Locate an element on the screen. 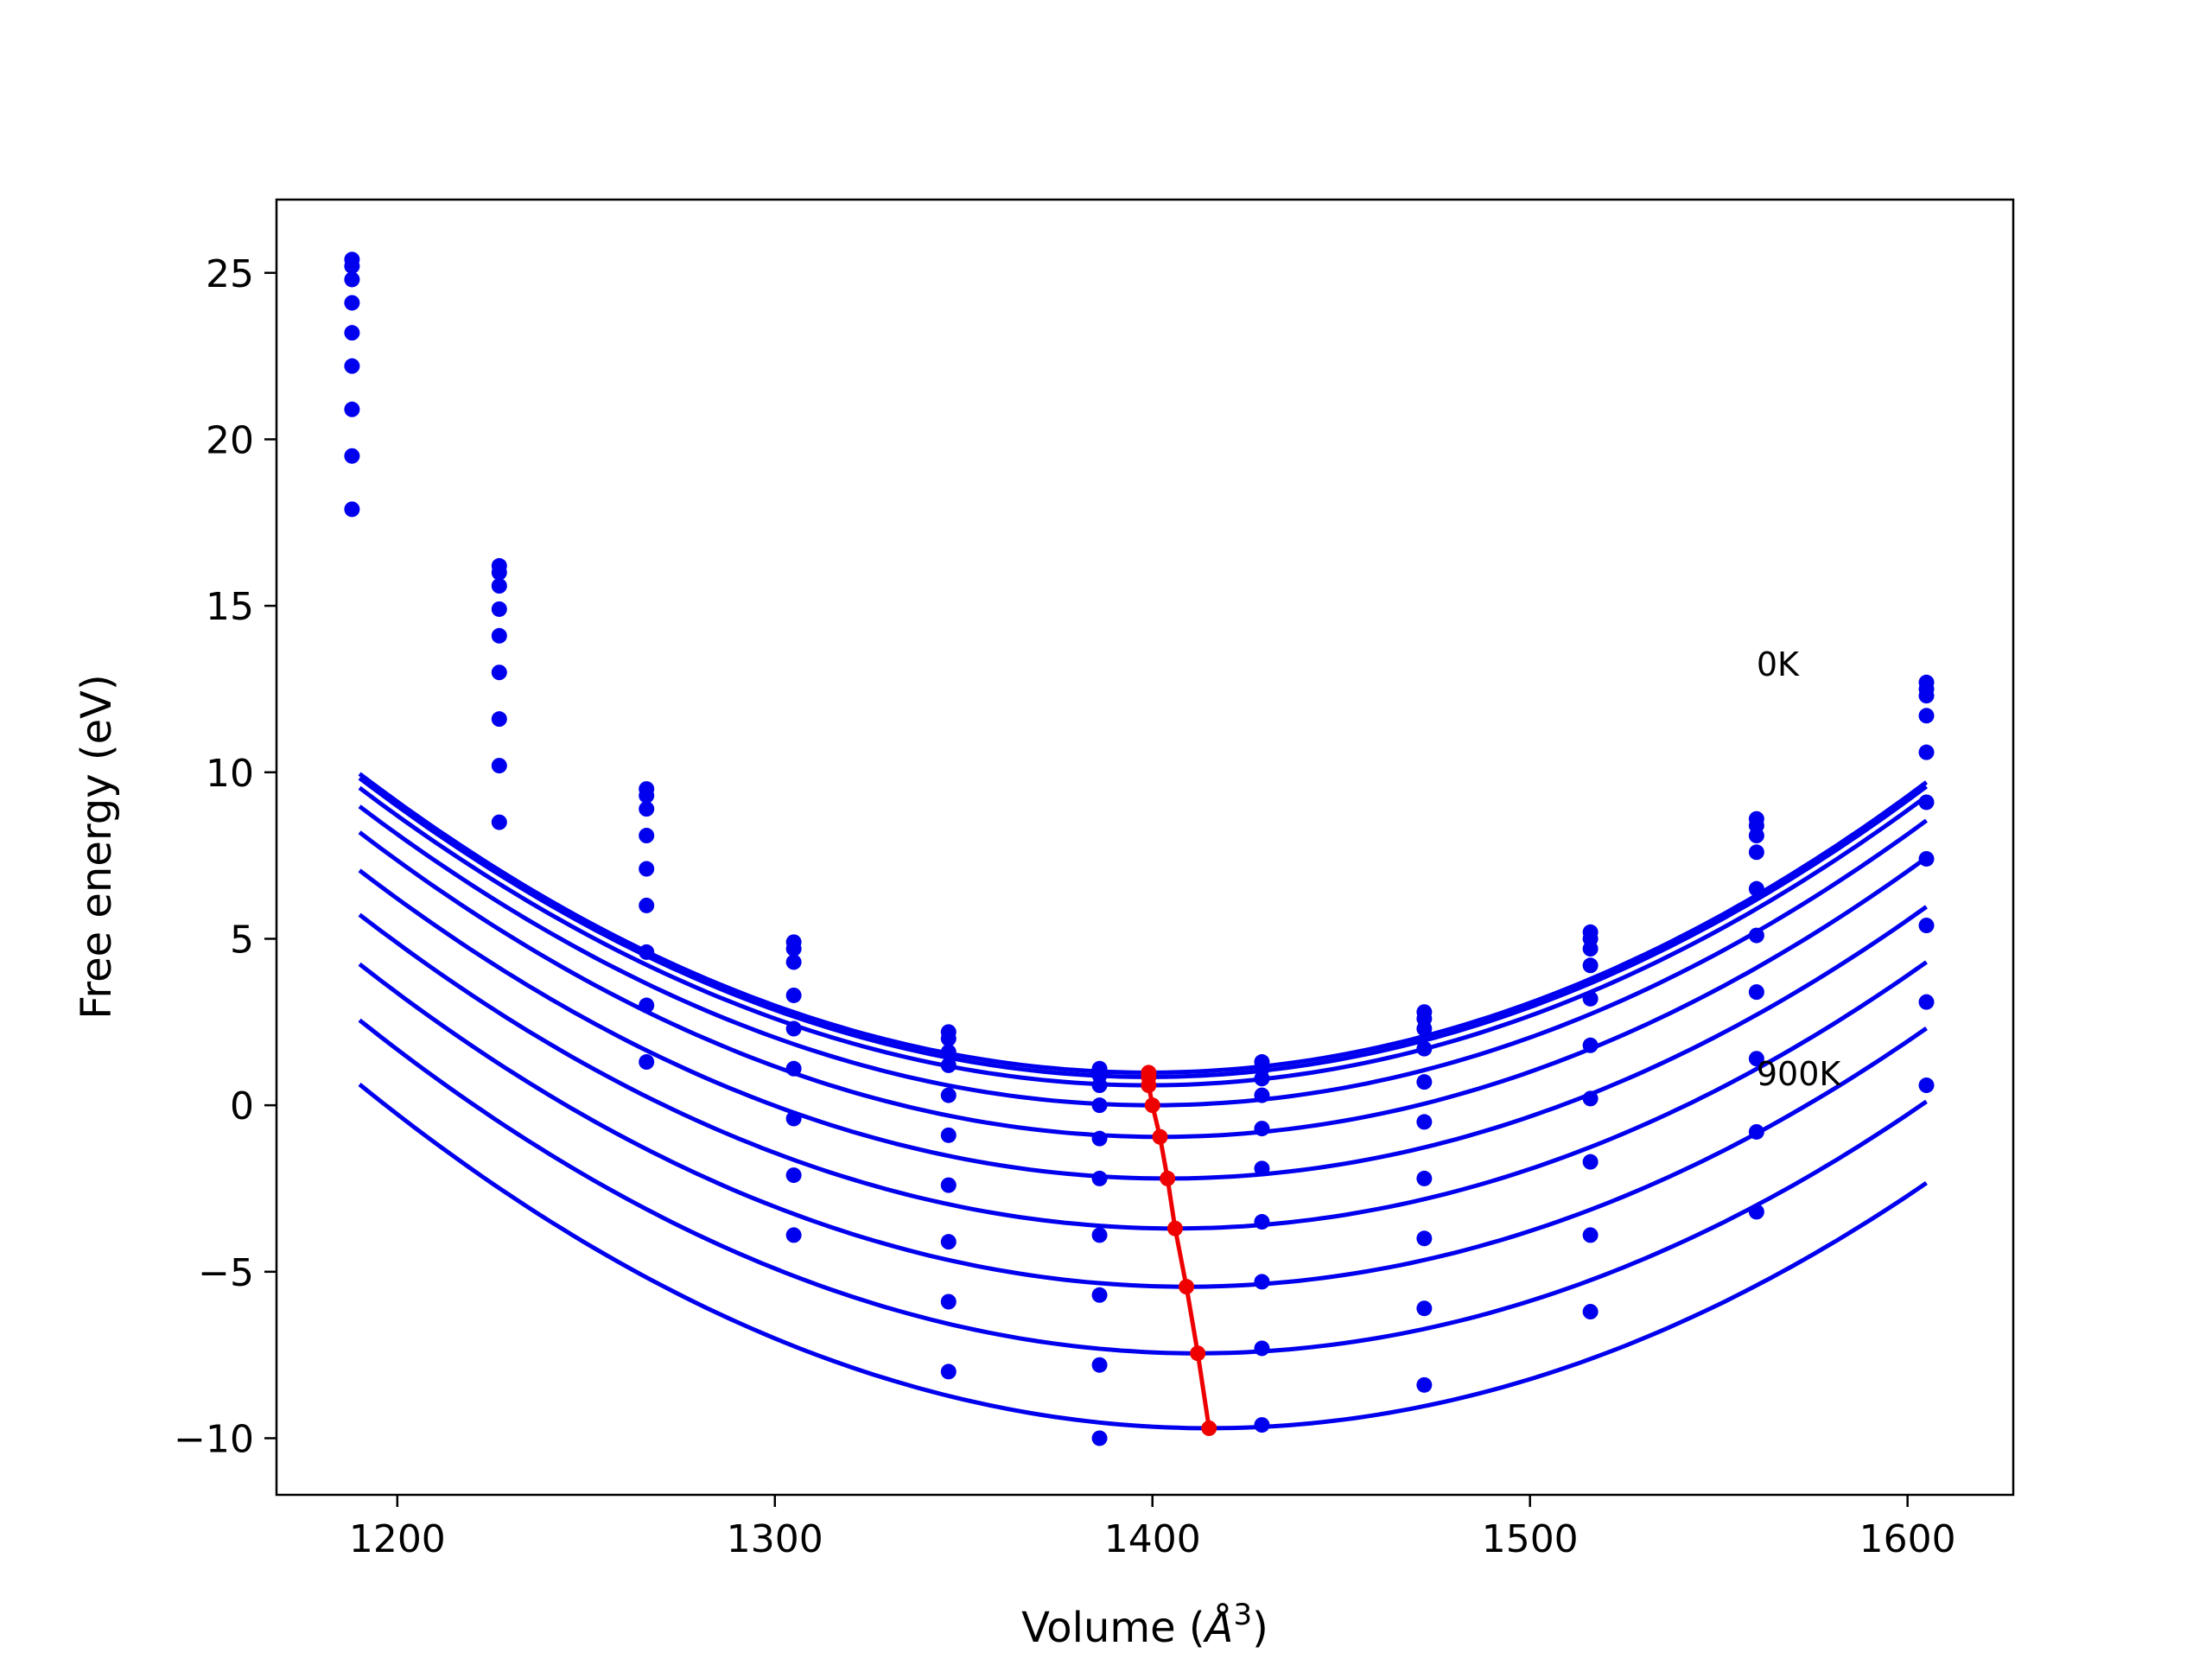 This screenshot has width=2212, height=1659. y-tick-label: 0 is located at coordinates (242, 1106).